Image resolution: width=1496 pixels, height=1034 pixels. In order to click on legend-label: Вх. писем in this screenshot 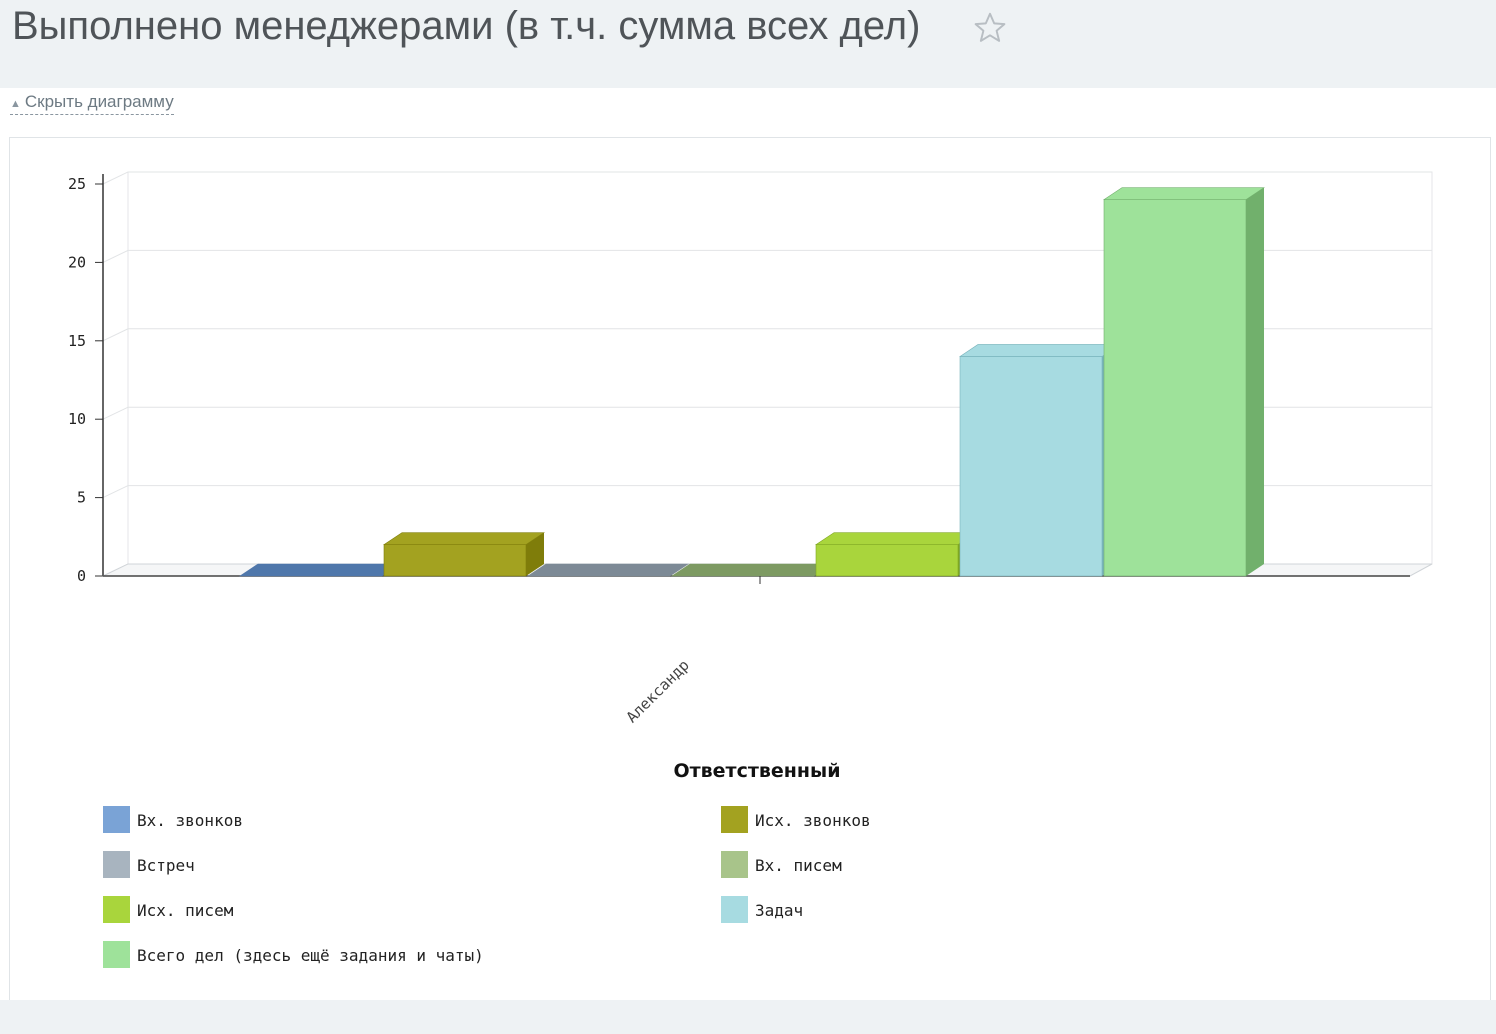, I will do `click(798, 865)`.